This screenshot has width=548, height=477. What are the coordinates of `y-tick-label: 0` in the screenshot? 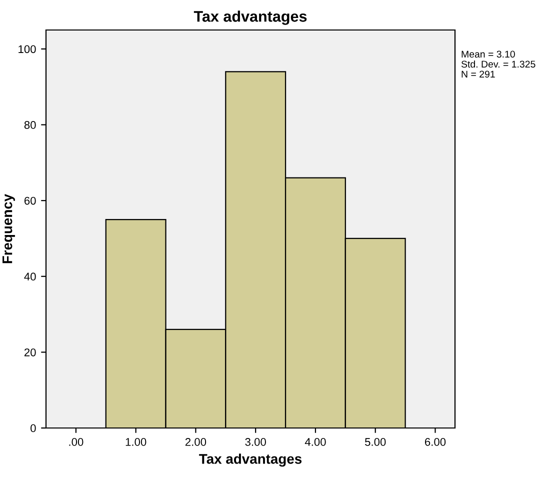 It's located at (33, 428).